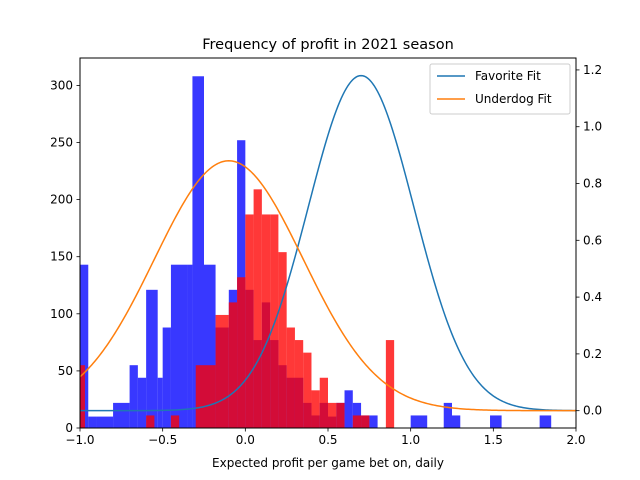  What do you see at coordinates (410, 440) in the screenshot?
I see `x-tick-label: 1.0` at bounding box center [410, 440].